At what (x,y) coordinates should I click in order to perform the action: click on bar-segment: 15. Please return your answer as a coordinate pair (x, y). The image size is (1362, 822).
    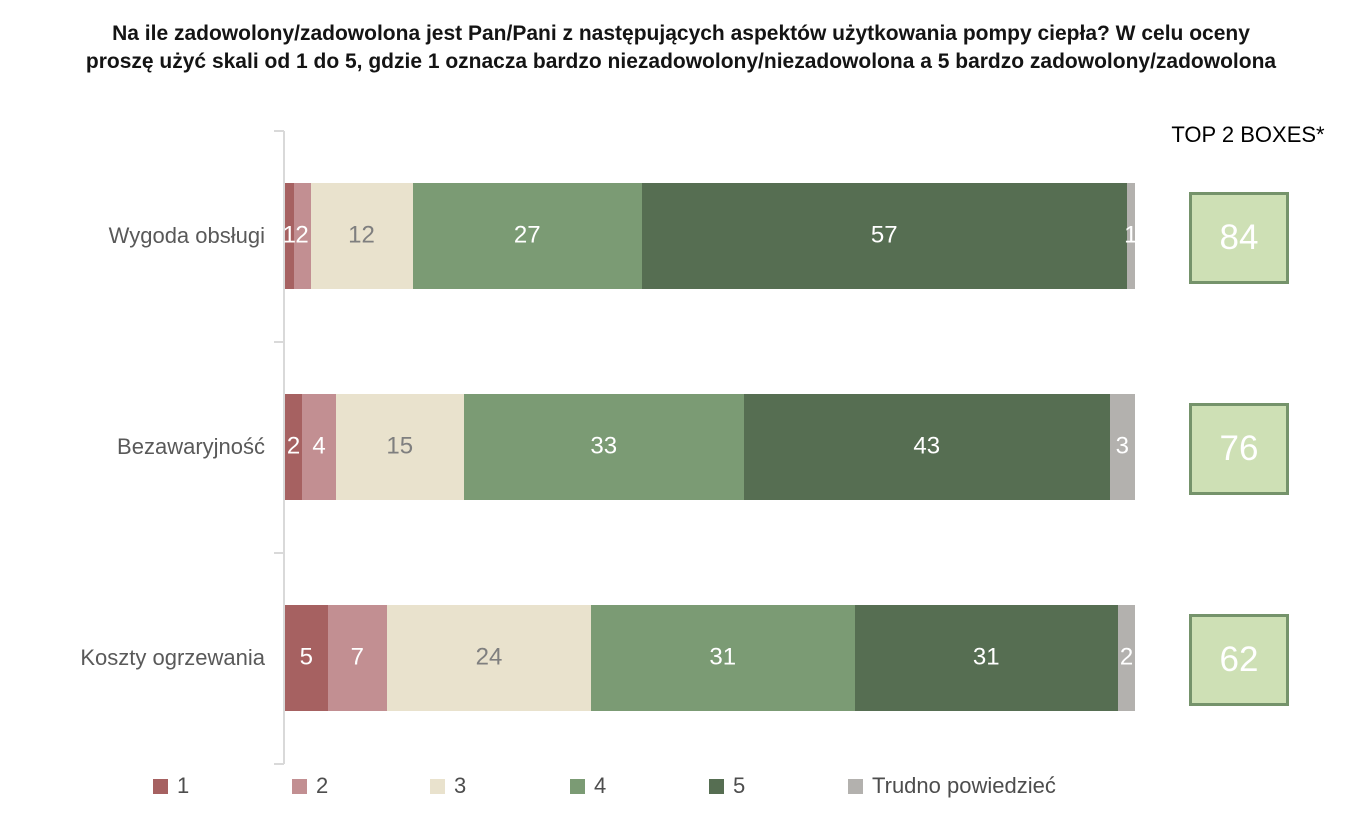
    Looking at the image, I should click on (400, 447).